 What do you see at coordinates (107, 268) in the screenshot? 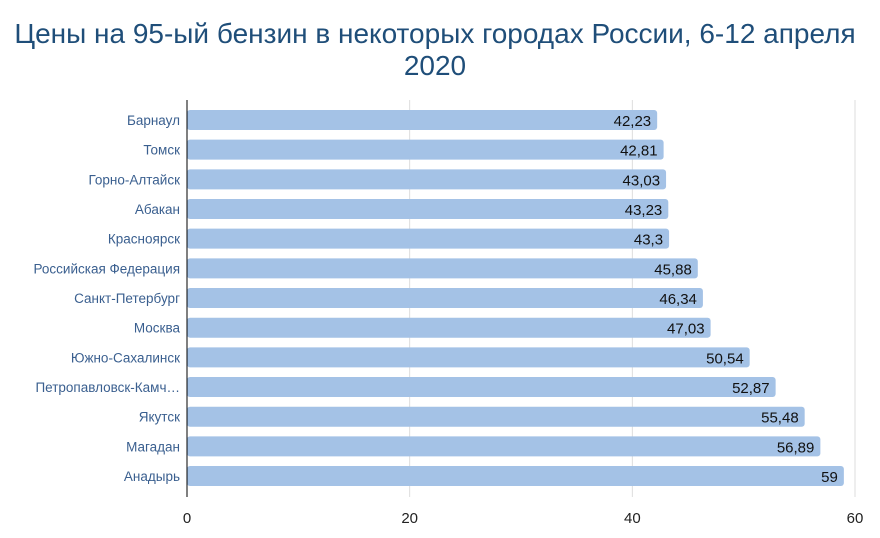
I see `category-label: Российская Федерация` at bounding box center [107, 268].